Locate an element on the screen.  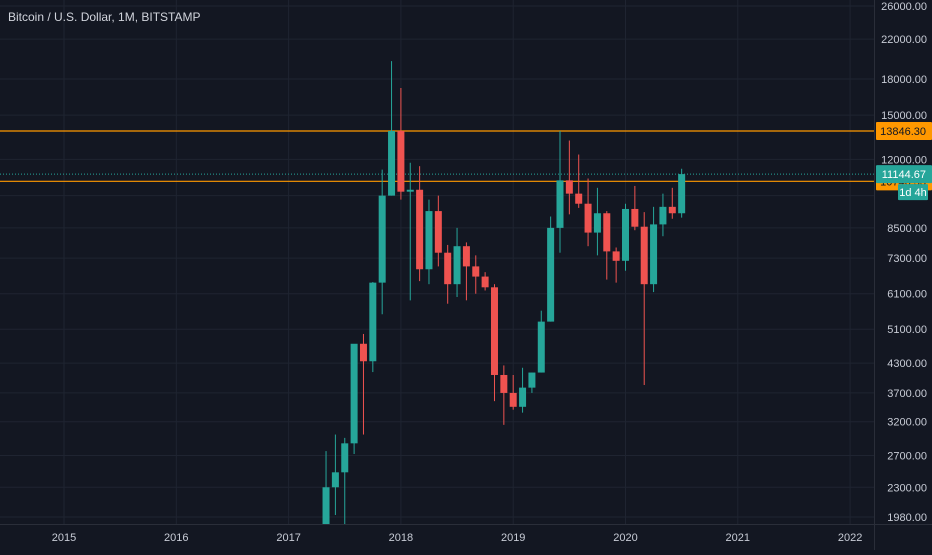
level-price-label: 13846.30 is located at coordinates (903, 132).